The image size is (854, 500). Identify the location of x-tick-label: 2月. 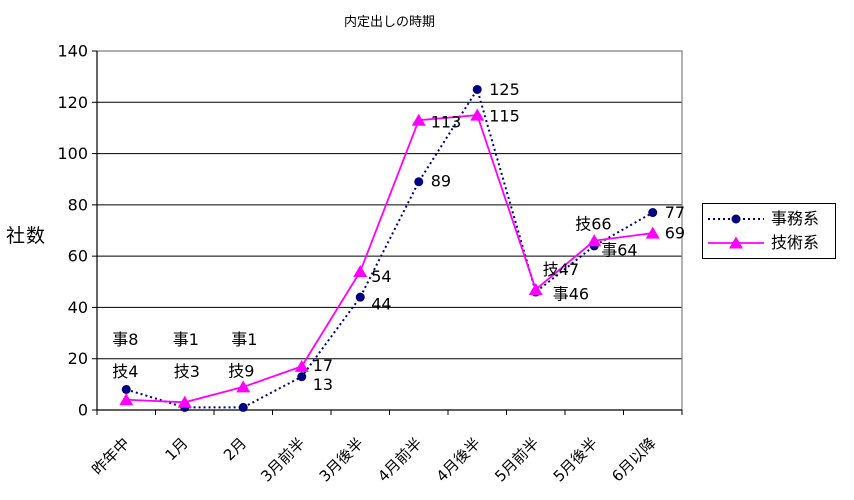
(235, 449).